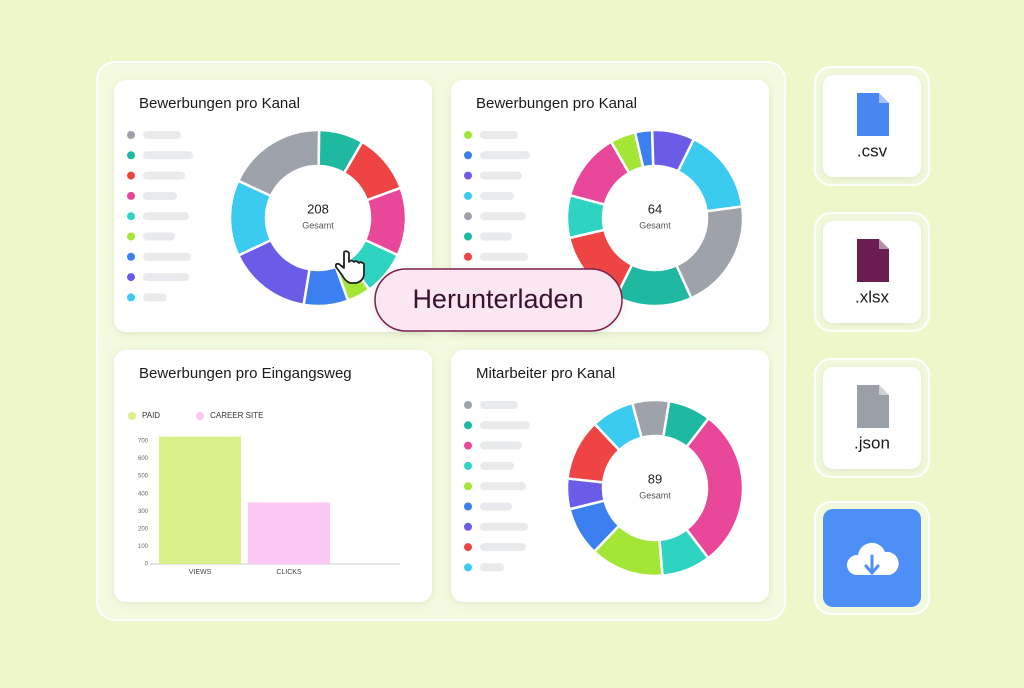  What do you see at coordinates (872, 296) in the screenshot?
I see `export-format: .xlsx` at bounding box center [872, 296].